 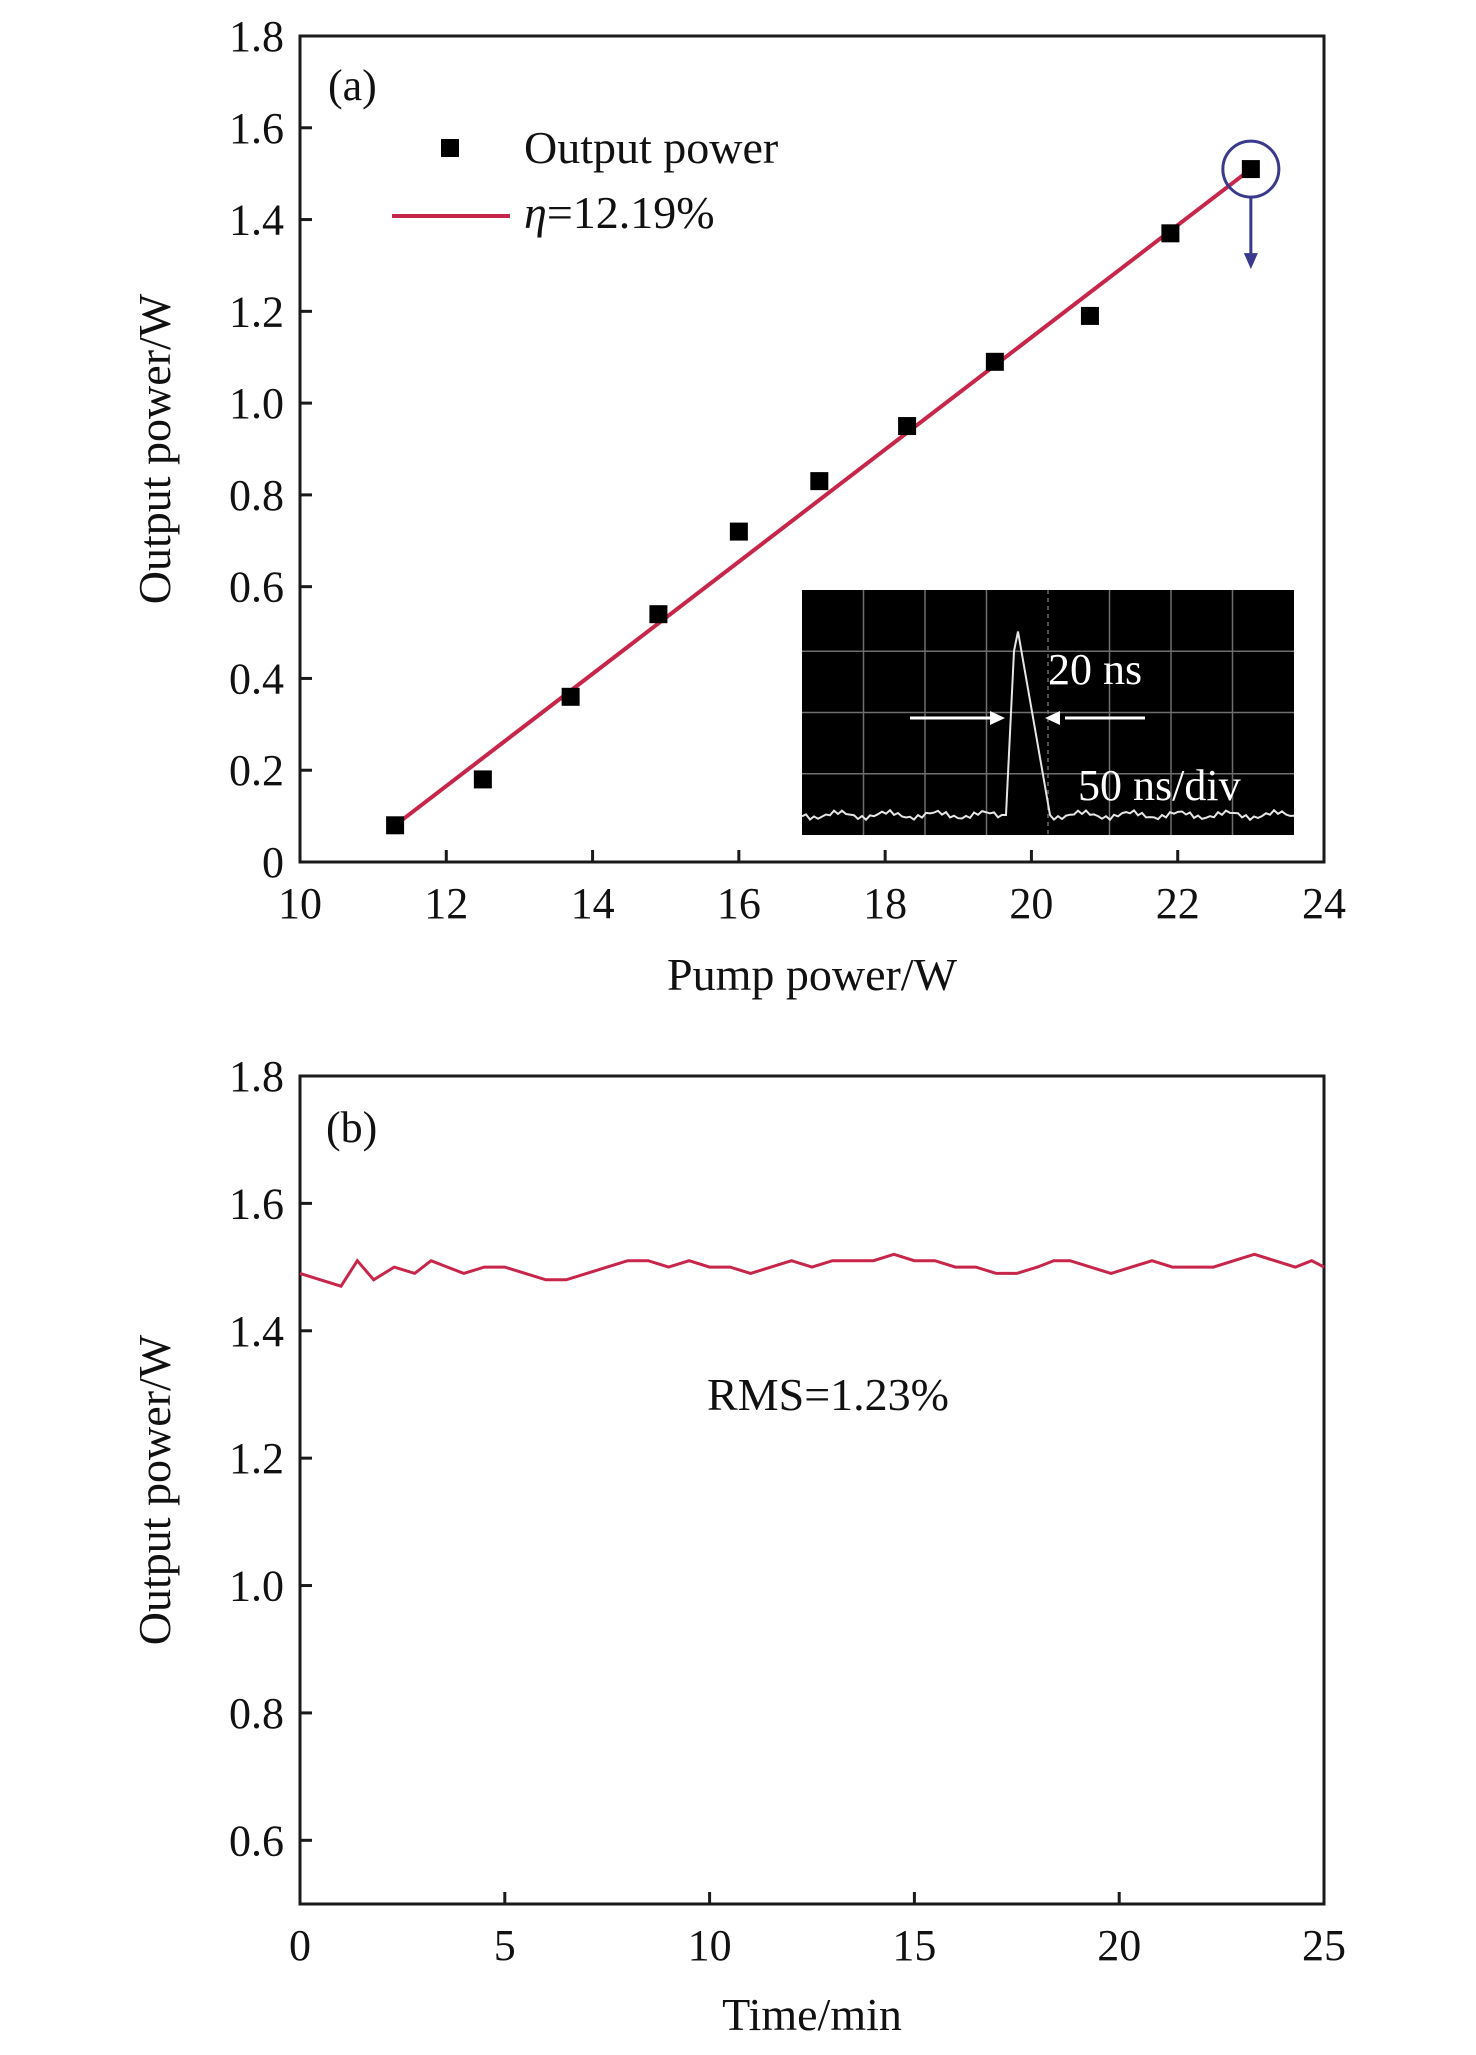 What do you see at coordinates (154, 448) in the screenshot?
I see `panel-a-ylabel: Output power/W` at bounding box center [154, 448].